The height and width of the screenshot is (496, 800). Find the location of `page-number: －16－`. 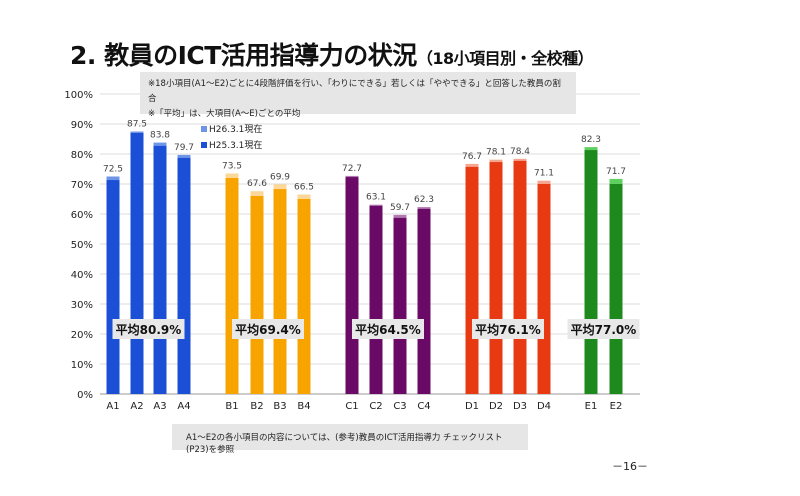

page-number: －16－ is located at coordinates (630, 466).